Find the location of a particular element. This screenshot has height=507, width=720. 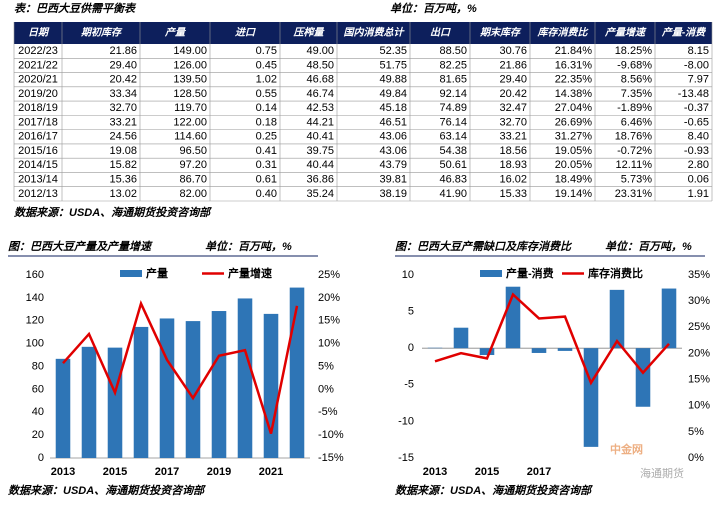

cell: 19.08 is located at coordinates (123, 151).